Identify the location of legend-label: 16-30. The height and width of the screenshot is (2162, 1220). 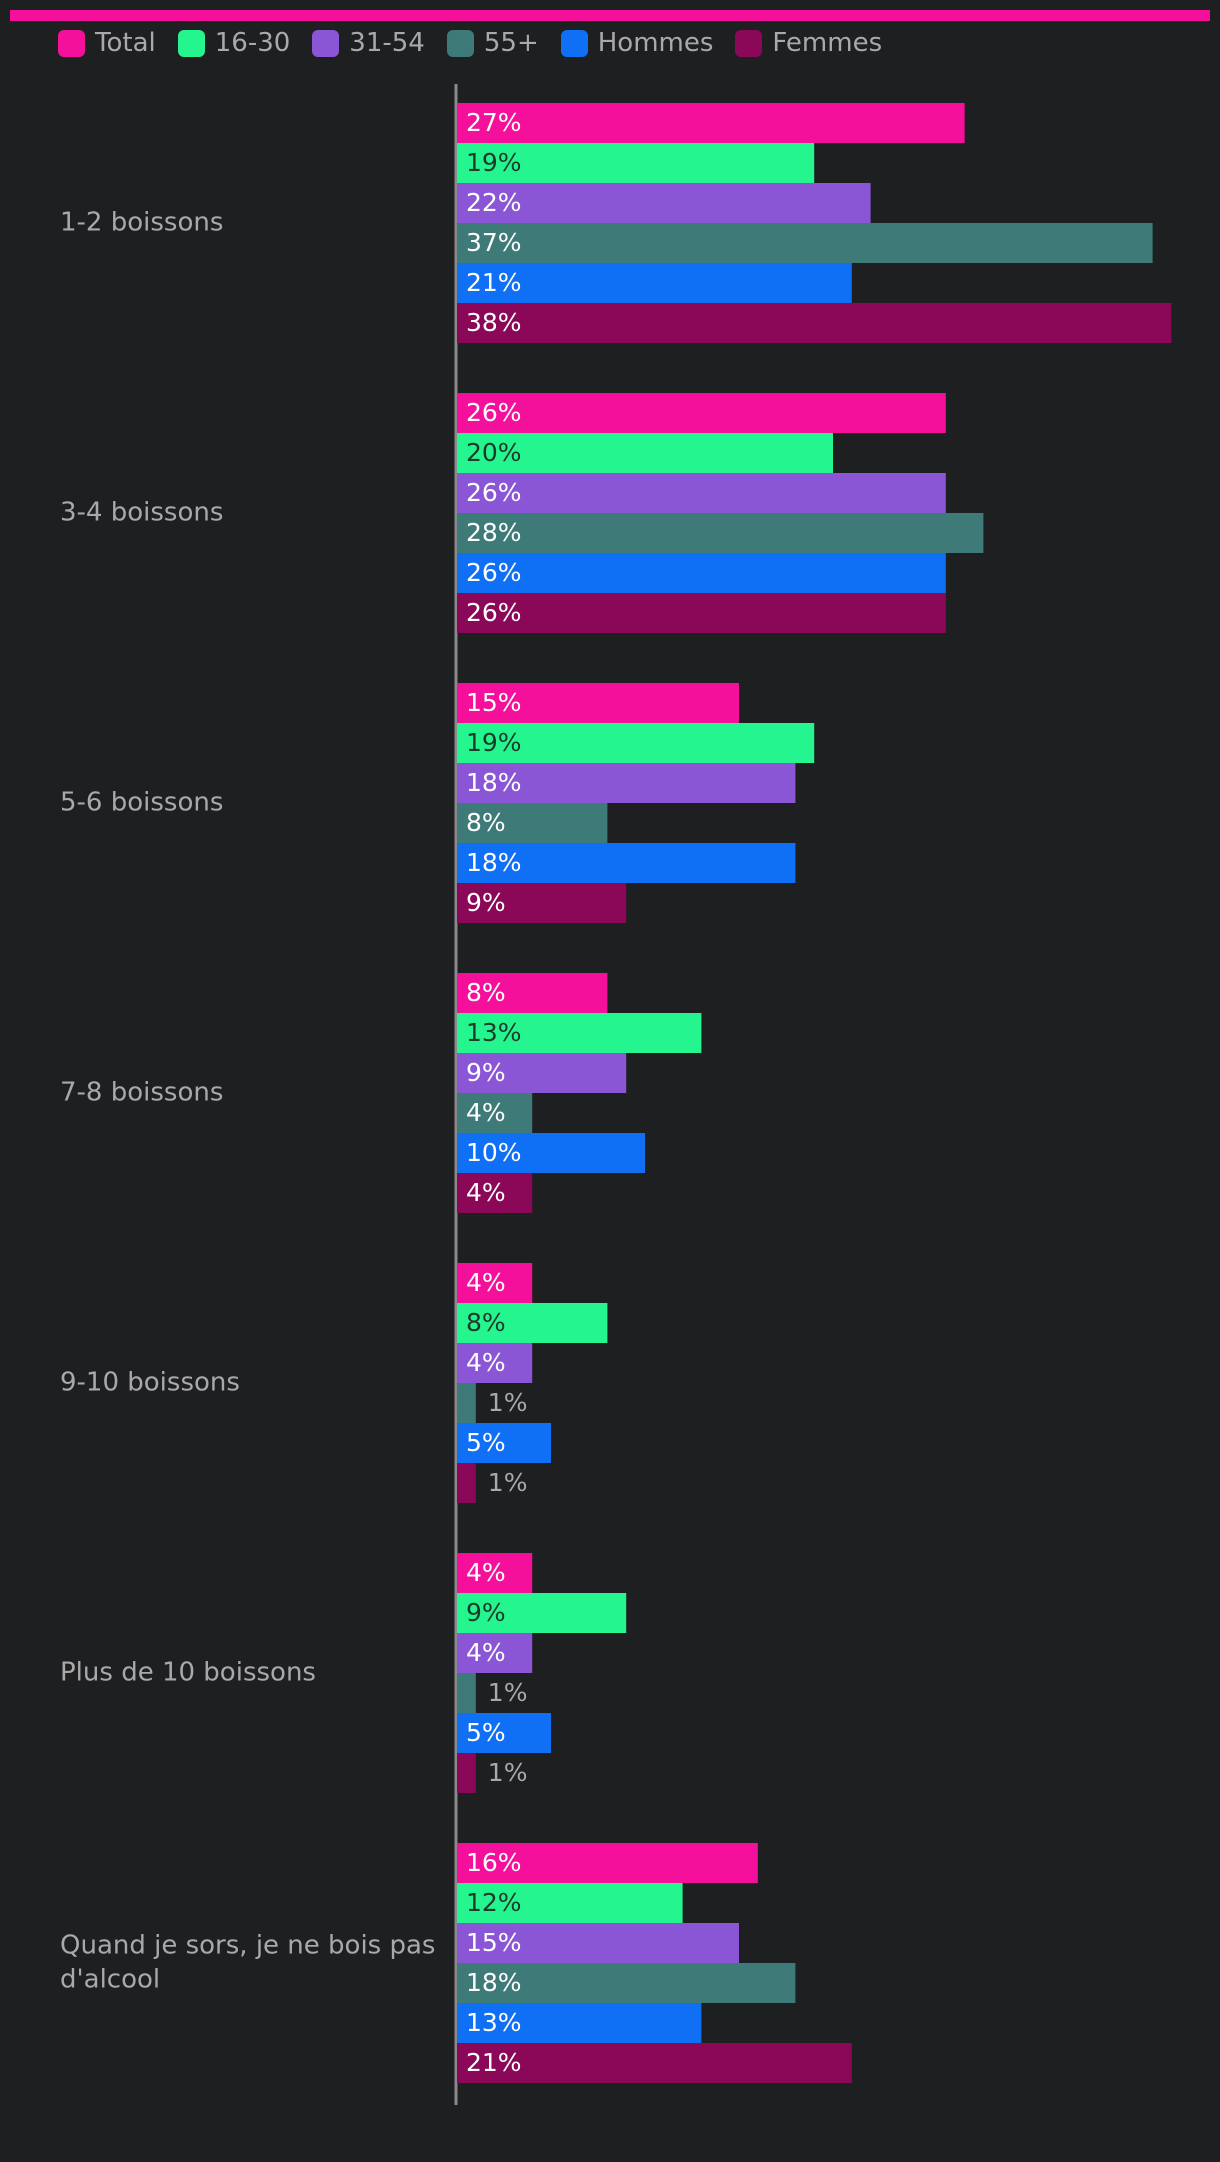
(252, 43).